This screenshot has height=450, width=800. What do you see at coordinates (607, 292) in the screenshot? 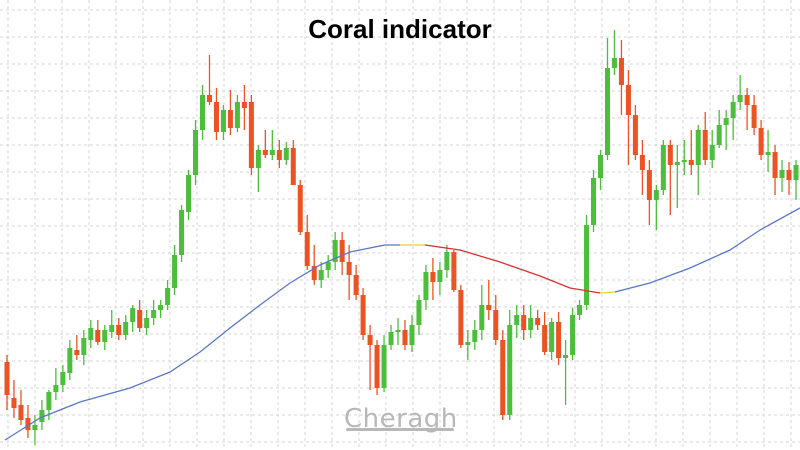
I see `coral-line-flat` at bounding box center [607, 292].